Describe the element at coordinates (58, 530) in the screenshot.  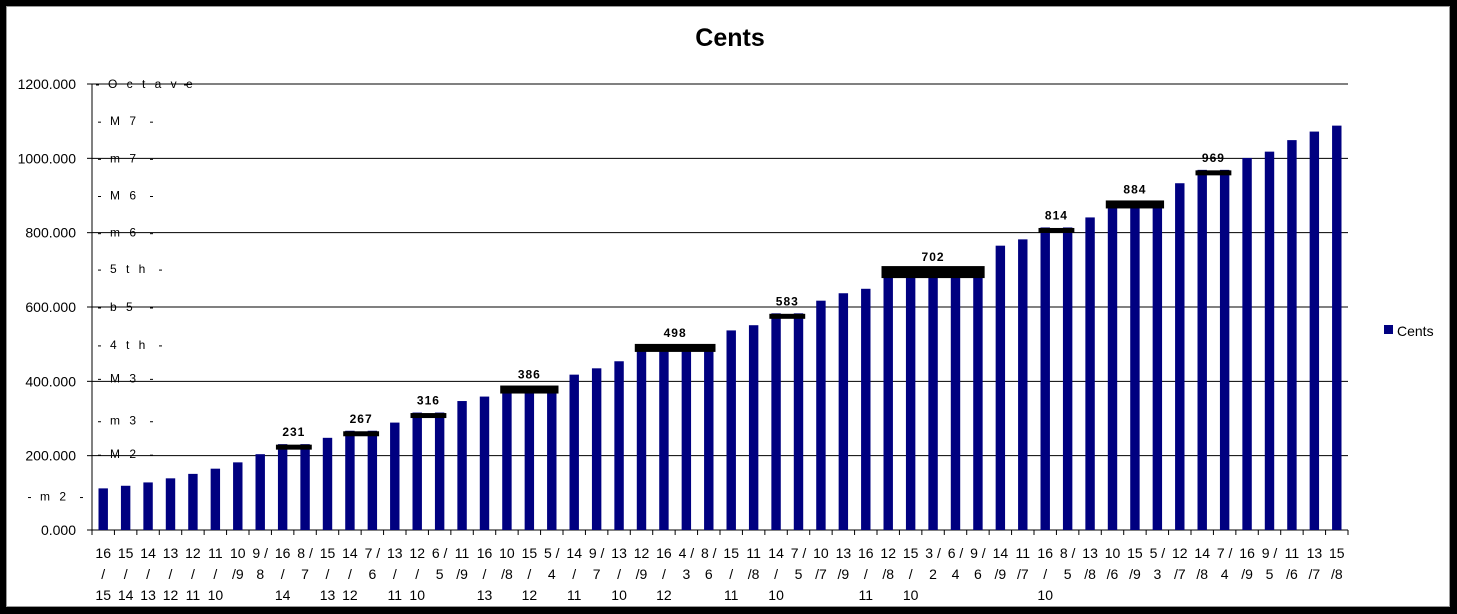
I see `y-tick-label: 0.000` at that location.